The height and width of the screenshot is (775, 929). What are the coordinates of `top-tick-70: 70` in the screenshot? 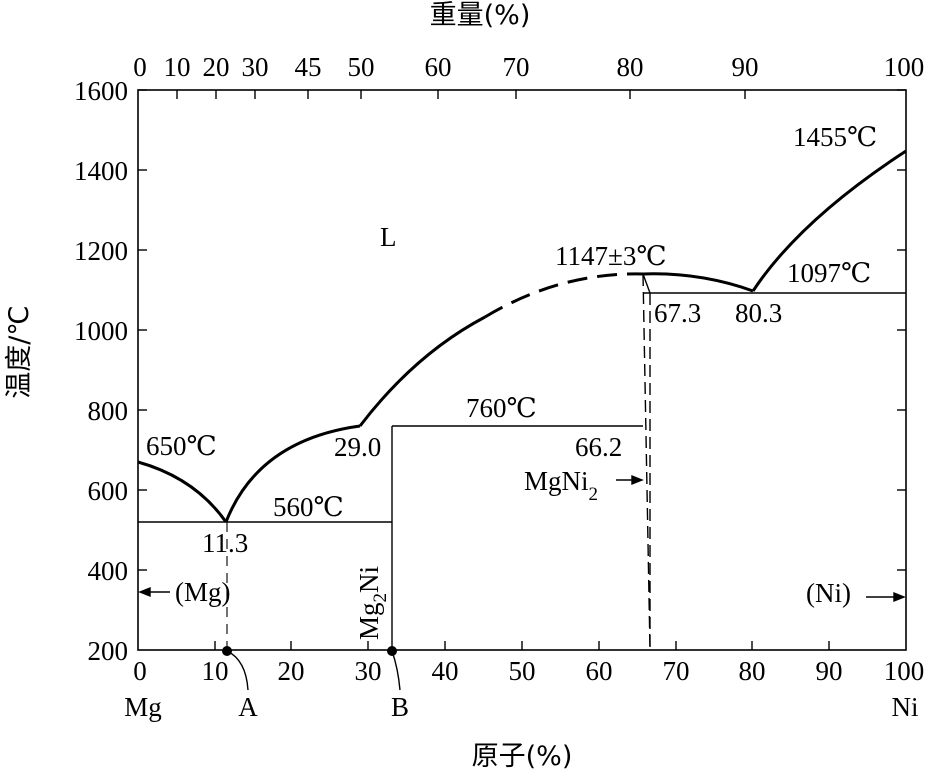 It's located at (516, 67).